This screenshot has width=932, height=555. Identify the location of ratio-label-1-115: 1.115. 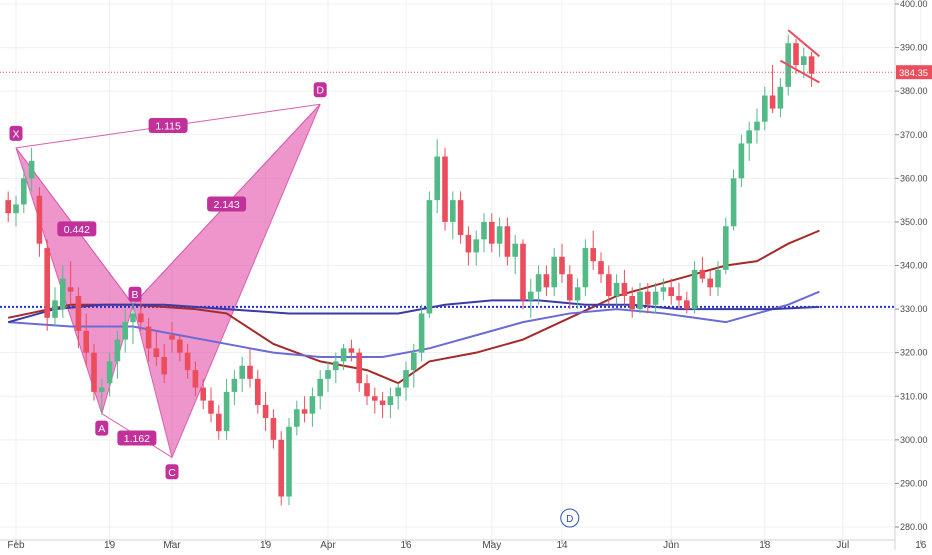
(168, 126).